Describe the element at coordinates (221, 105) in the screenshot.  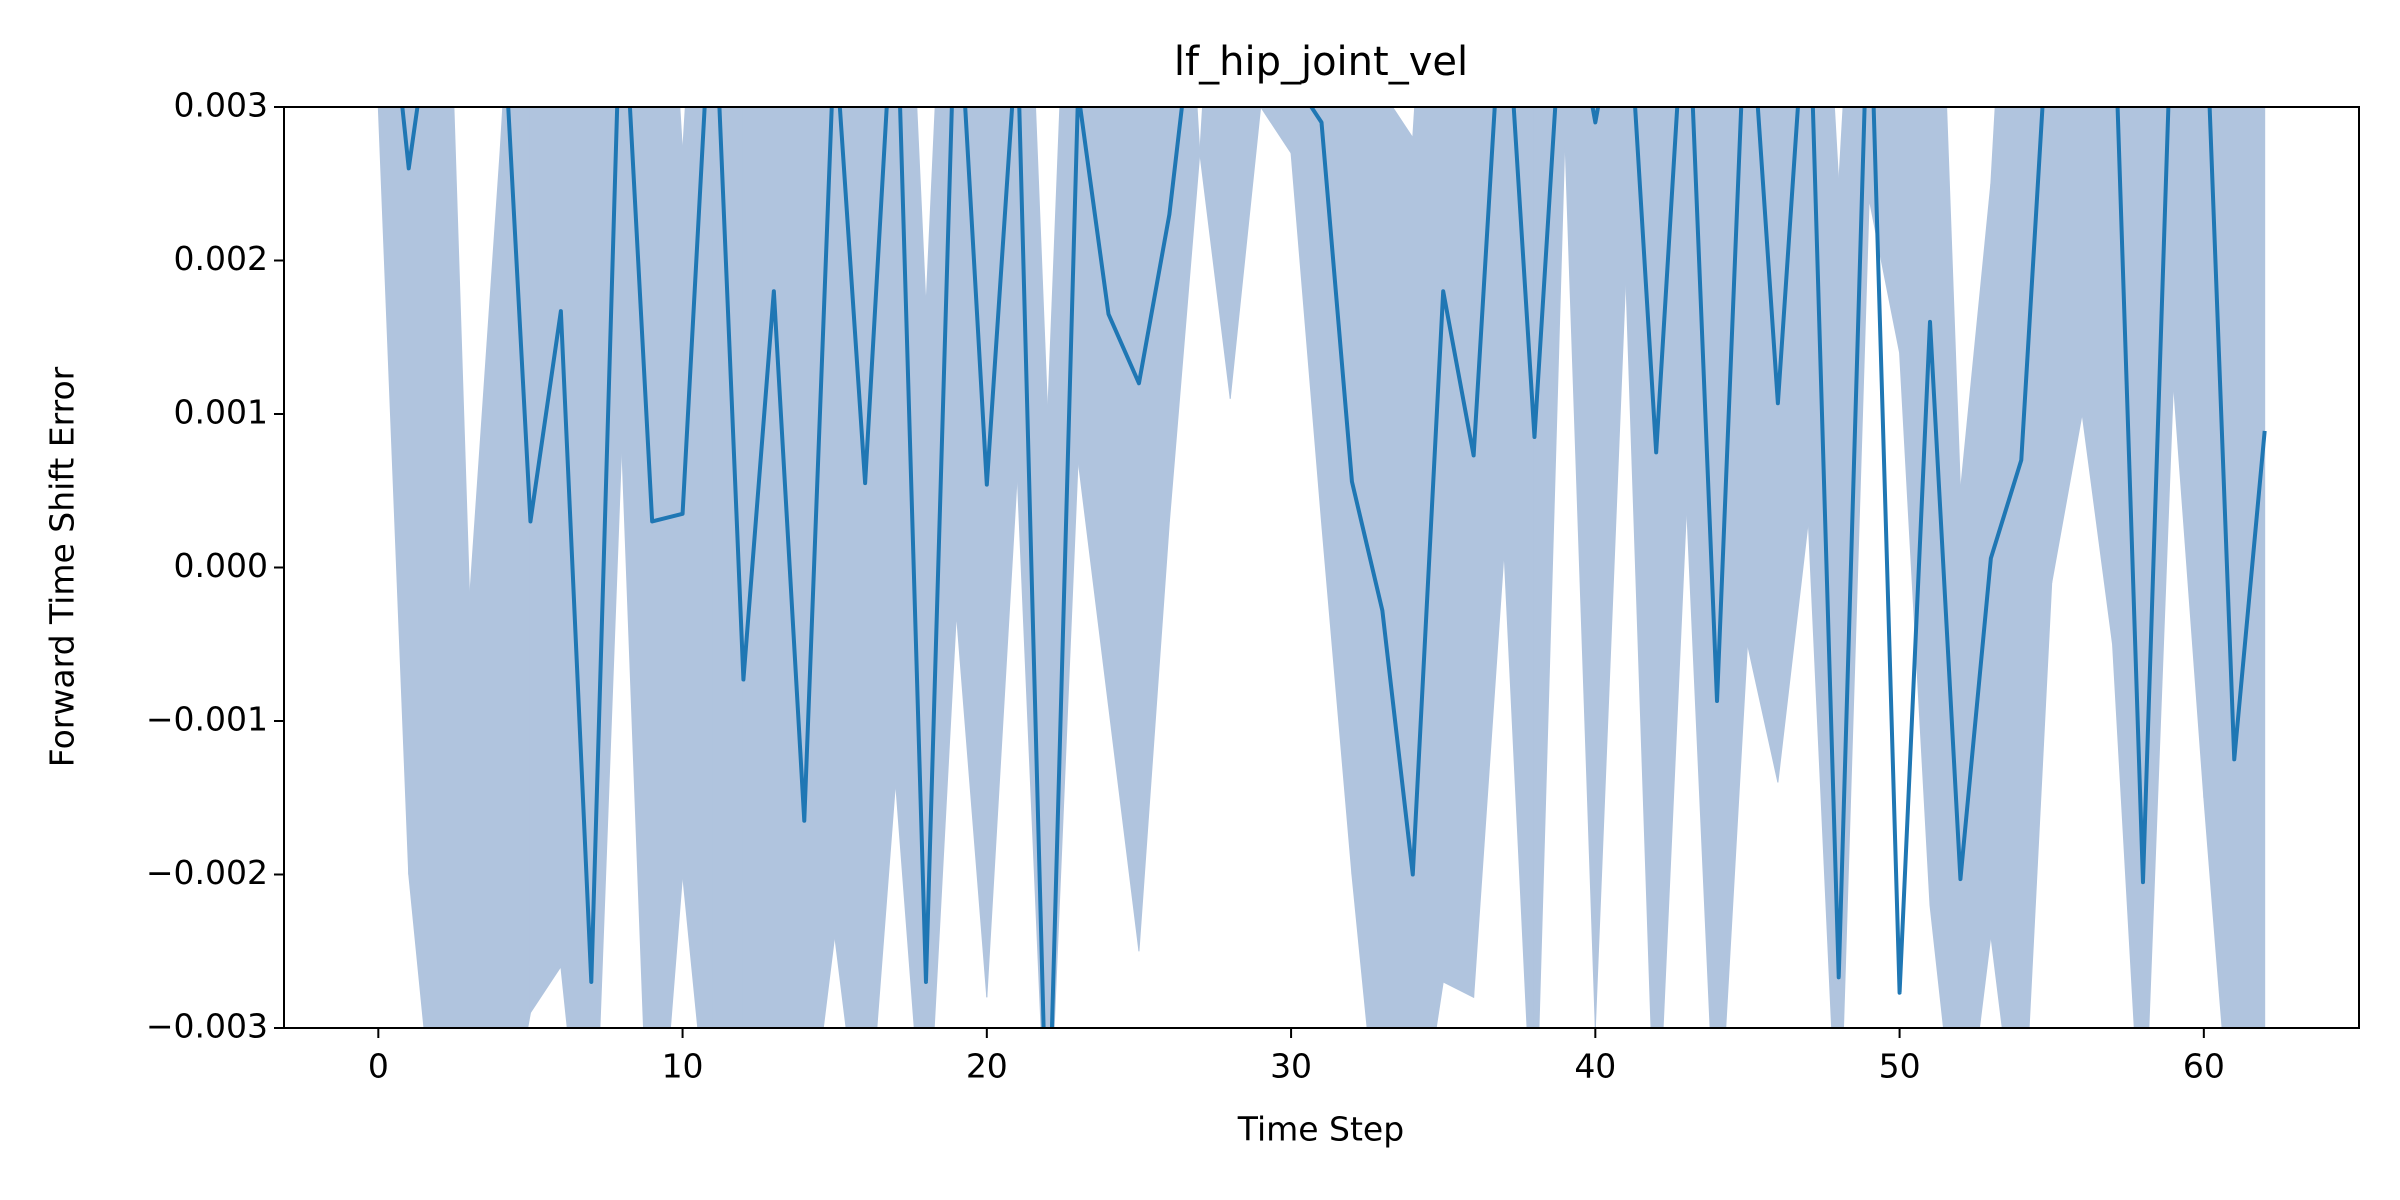
I see `y-tick-label: 0.003` at that location.